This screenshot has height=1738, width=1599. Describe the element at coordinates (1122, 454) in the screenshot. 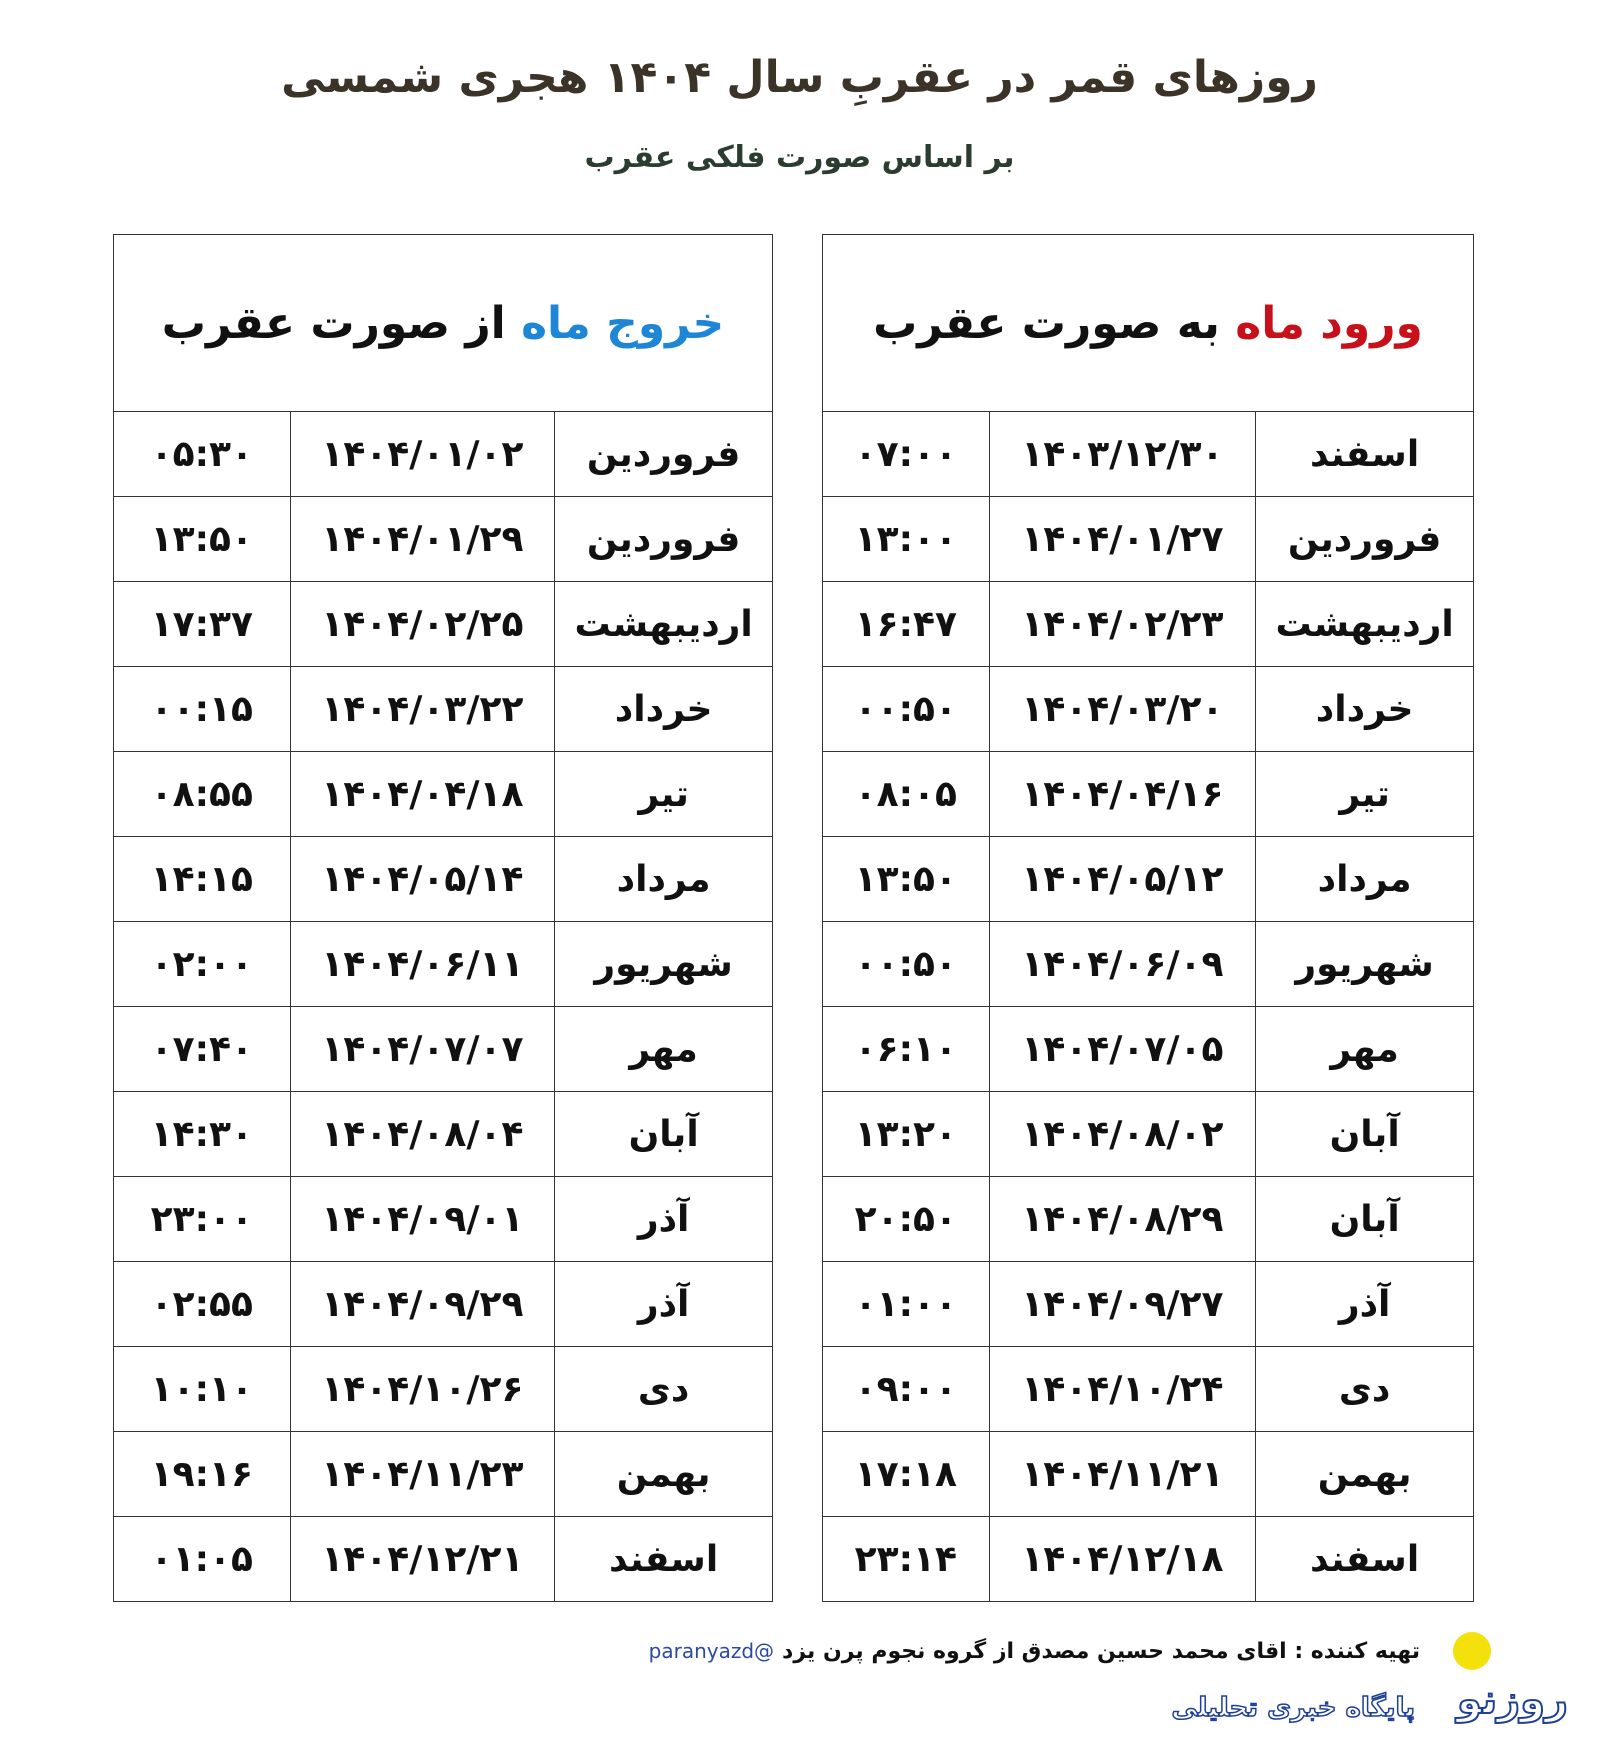

I see `date-cell: ۱۴۰۳/۱۲/۳۰` at that location.